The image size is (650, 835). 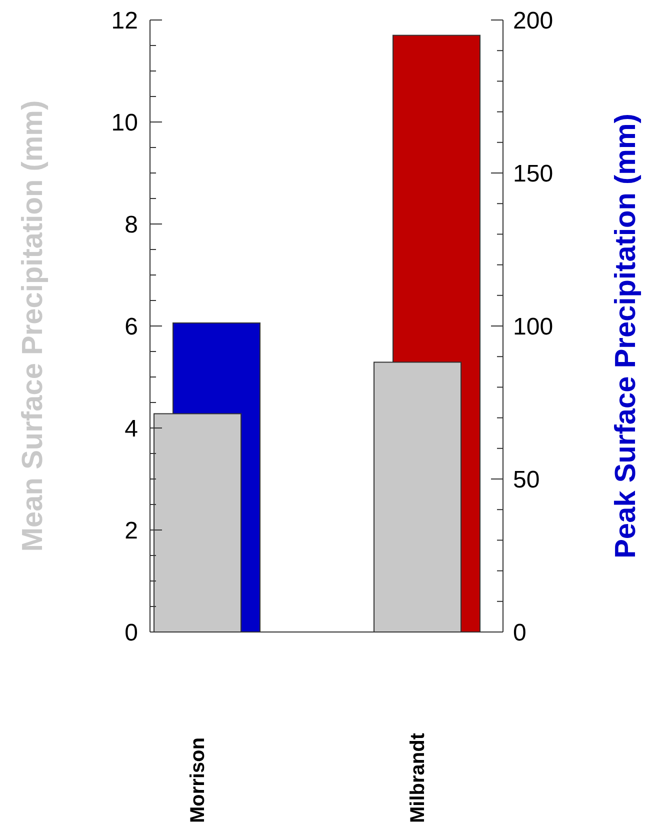 What do you see at coordinates (519, 632) in the screenshot?
I see `y2-tick-label: 0` at bounding box center [519, 632].